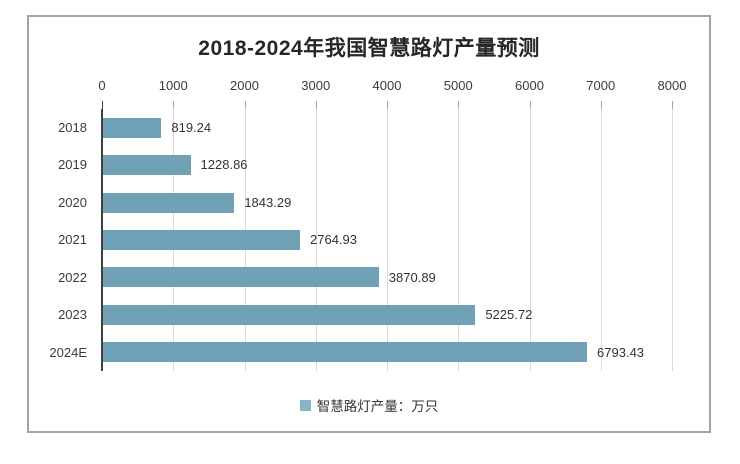  I want to click on chart-title: 2018-2024年我国智慧路灯产量预测, so click(369, 48).